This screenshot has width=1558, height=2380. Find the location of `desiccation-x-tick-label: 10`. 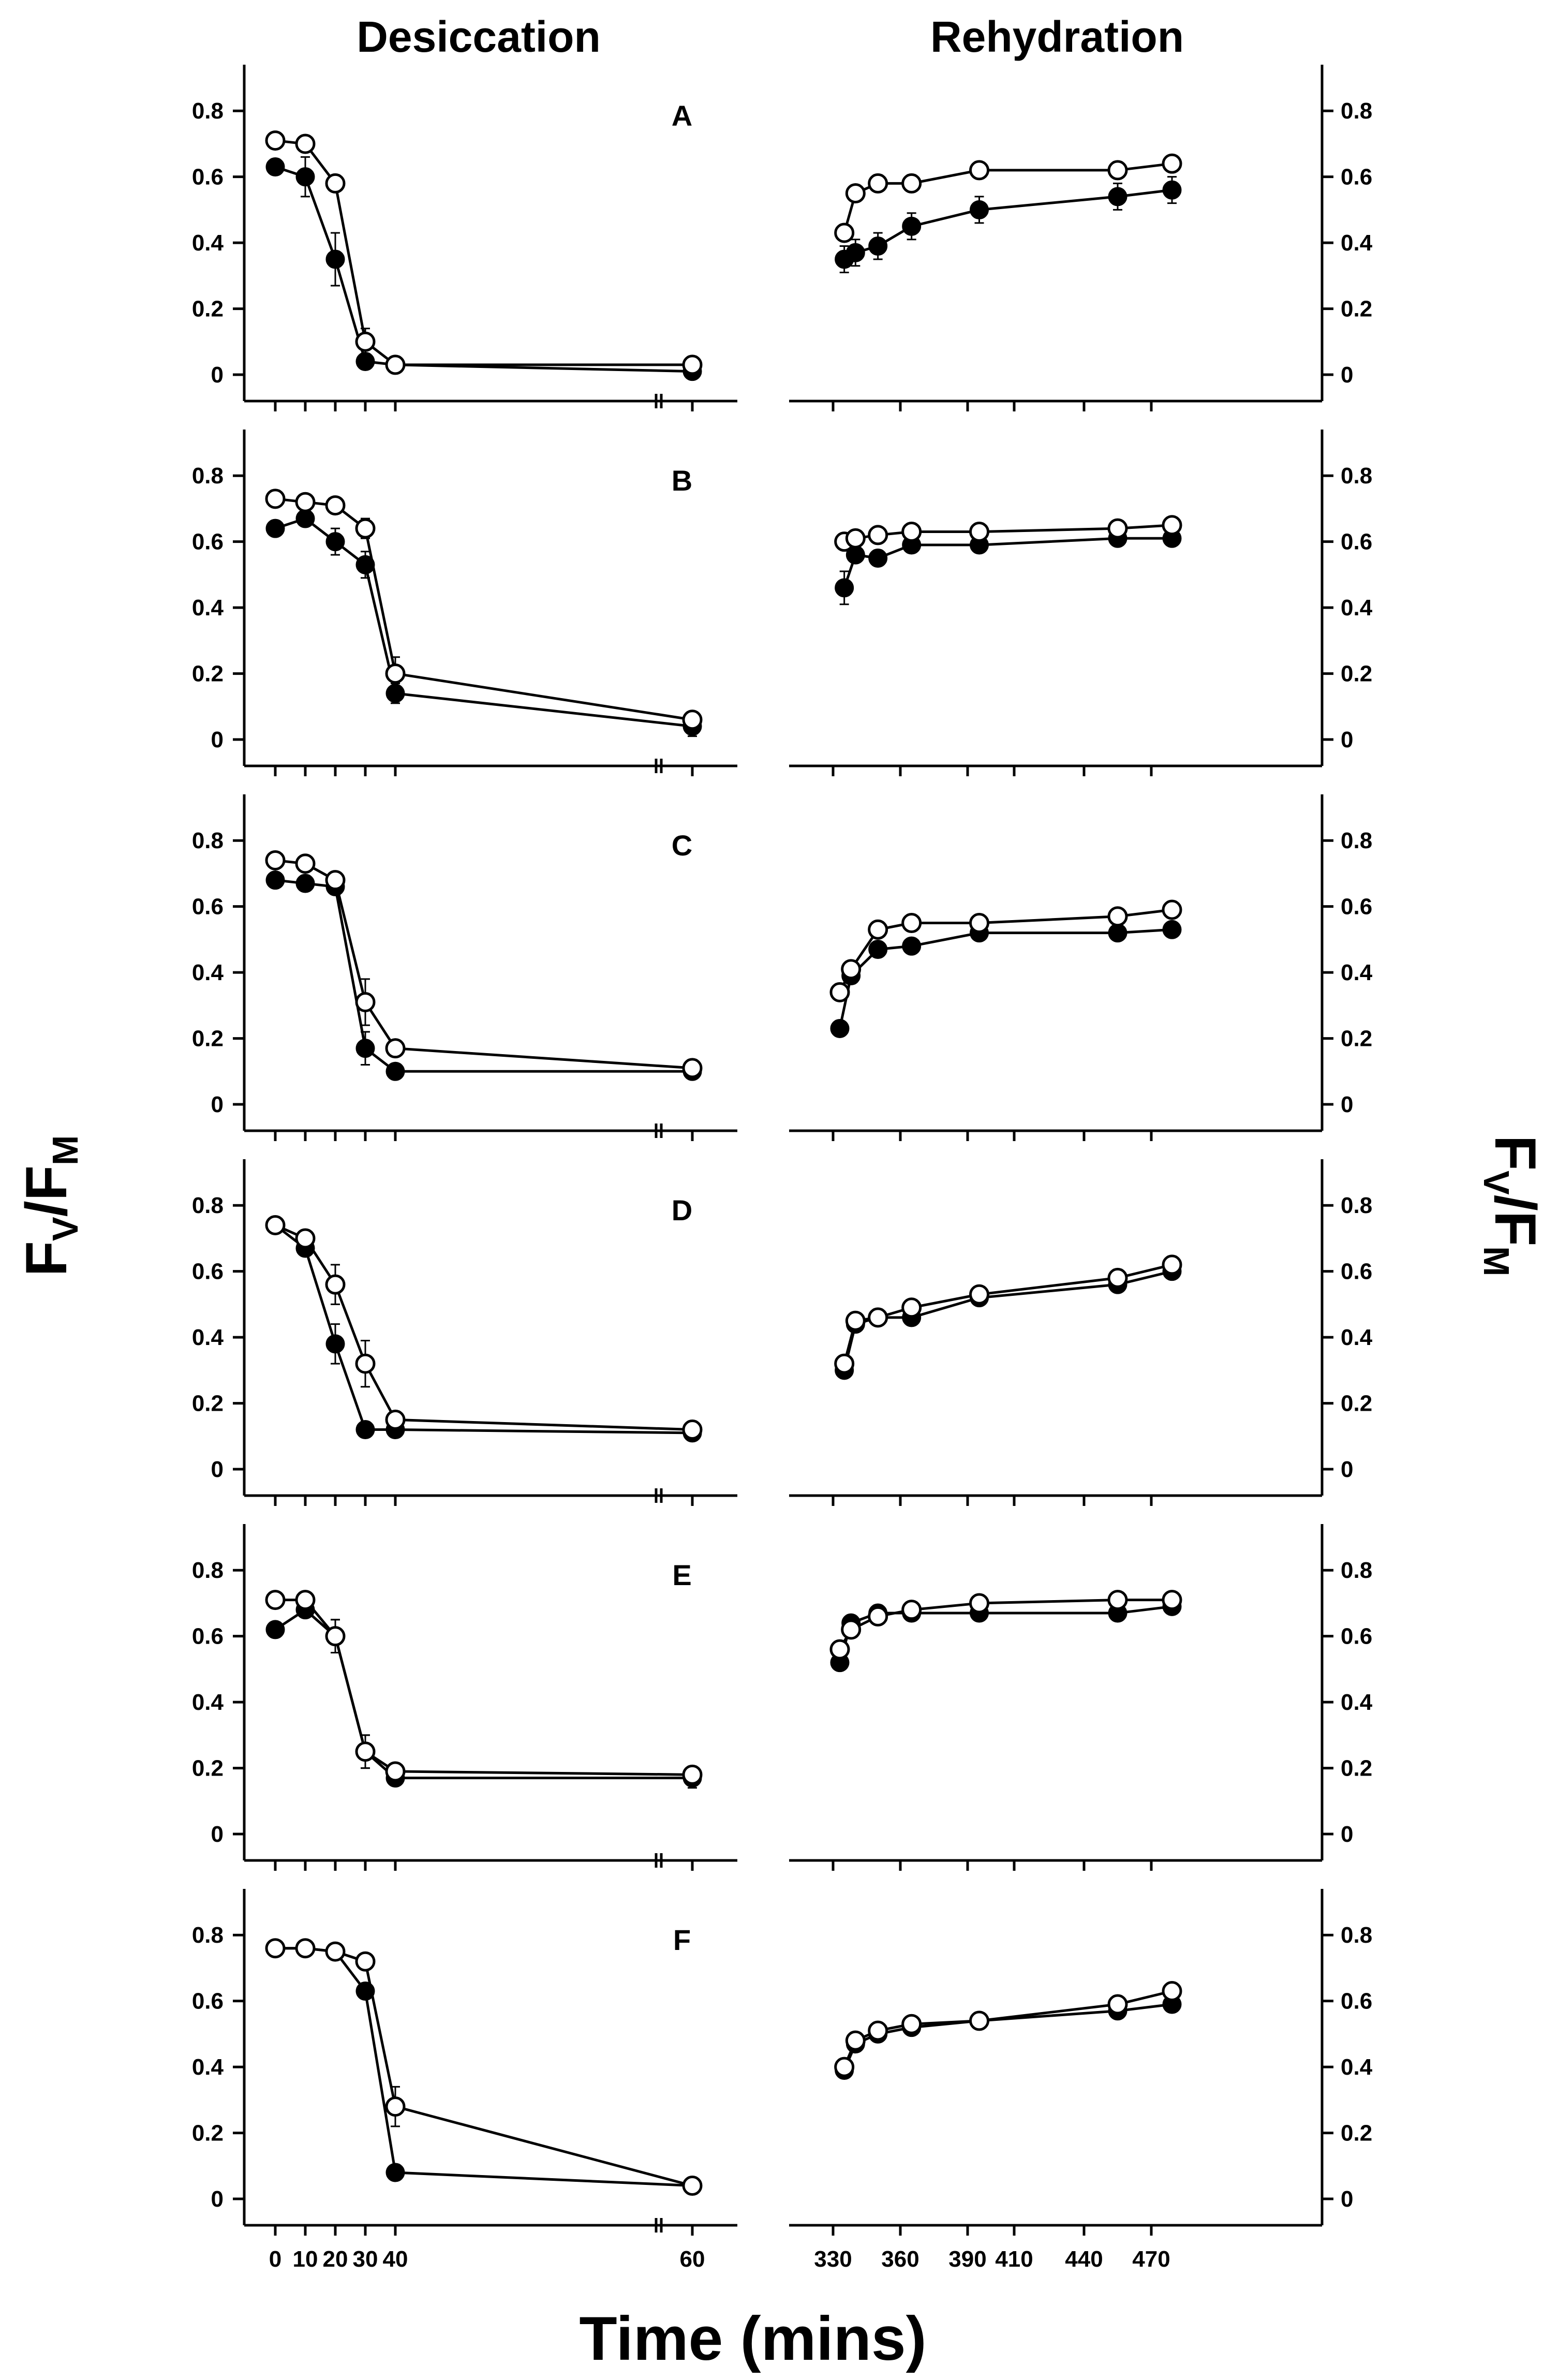

desiccation-x-tick-label: 10 is located at coordinates (305, 2259).